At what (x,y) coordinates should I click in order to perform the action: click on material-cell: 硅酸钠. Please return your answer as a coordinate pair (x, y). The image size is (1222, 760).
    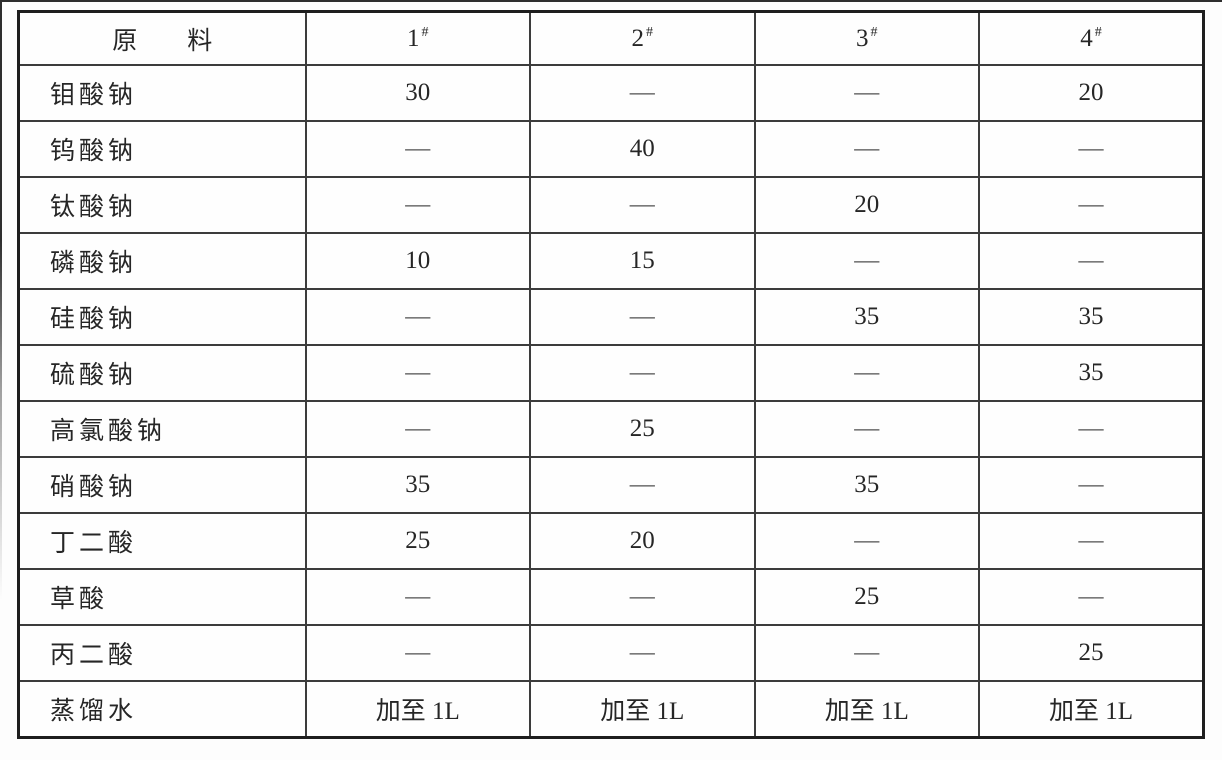
    Looking at the image, I should click on (162, 317).